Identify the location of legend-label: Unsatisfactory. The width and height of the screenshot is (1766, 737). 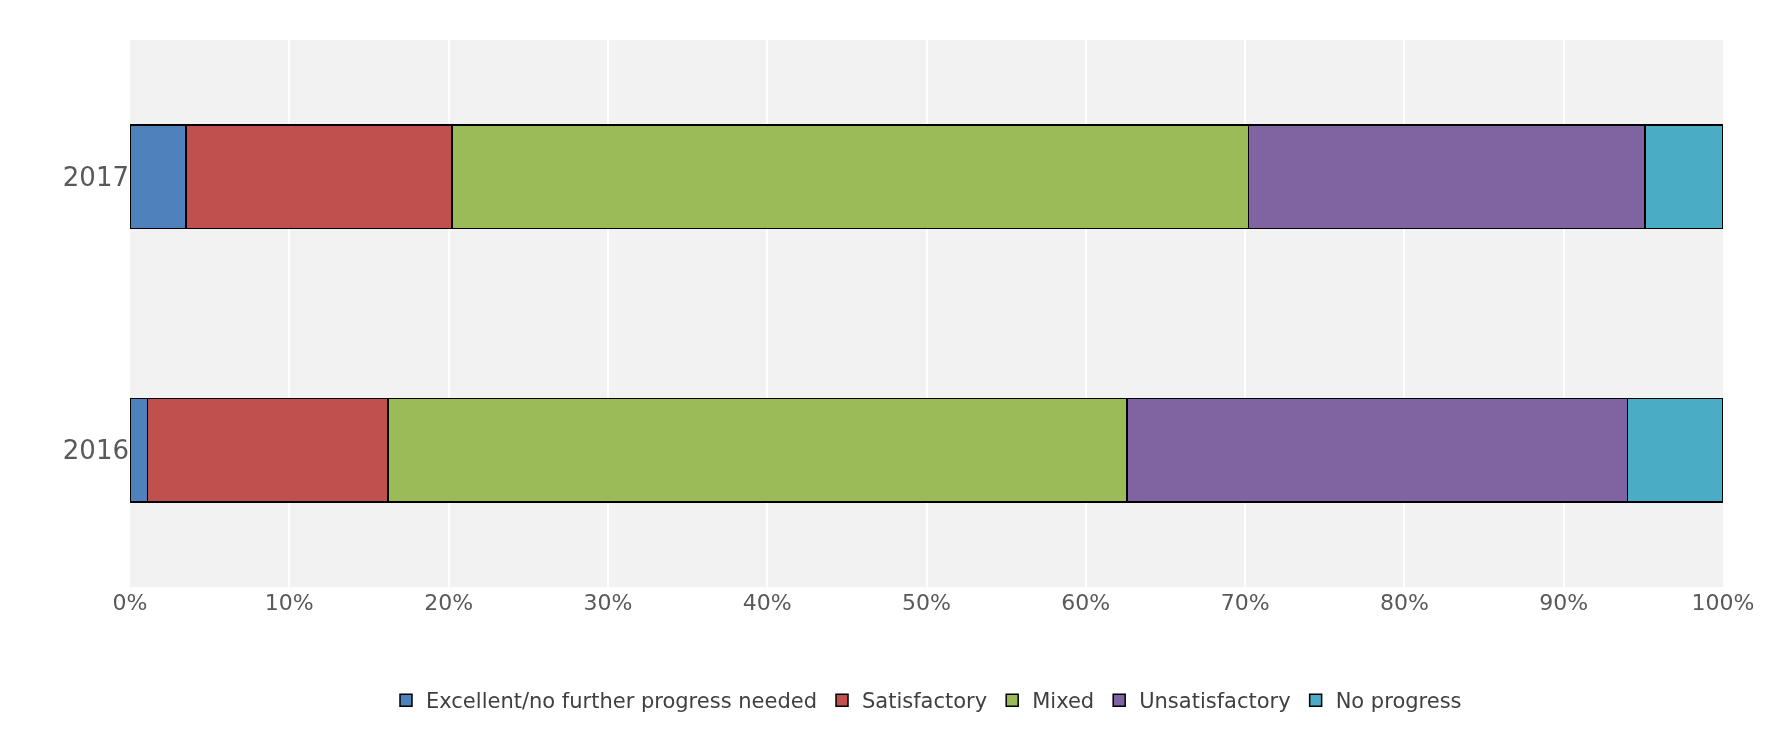
(1215, 701).